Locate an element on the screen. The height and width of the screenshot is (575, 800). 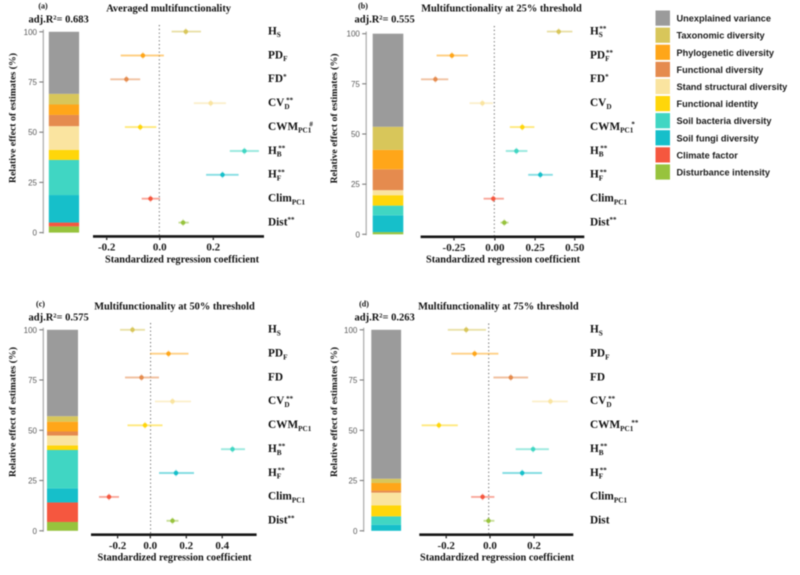
svg-text: Dist is located at coordinates (600, 521).